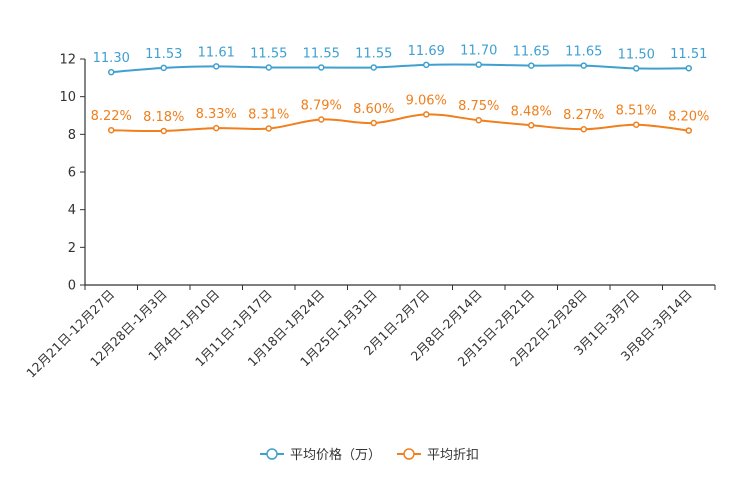 Image resolution: width=744 pixels, height=496 pixels. Describe the element at coordinates (72, 173) in the screenshot. I see `y-tick-label: 6` at that location.